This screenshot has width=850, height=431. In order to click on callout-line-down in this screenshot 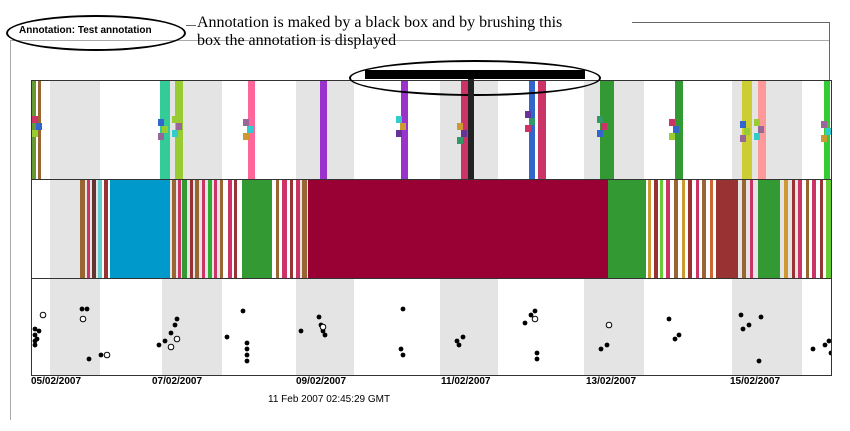, I will do `click(829, 51)`.